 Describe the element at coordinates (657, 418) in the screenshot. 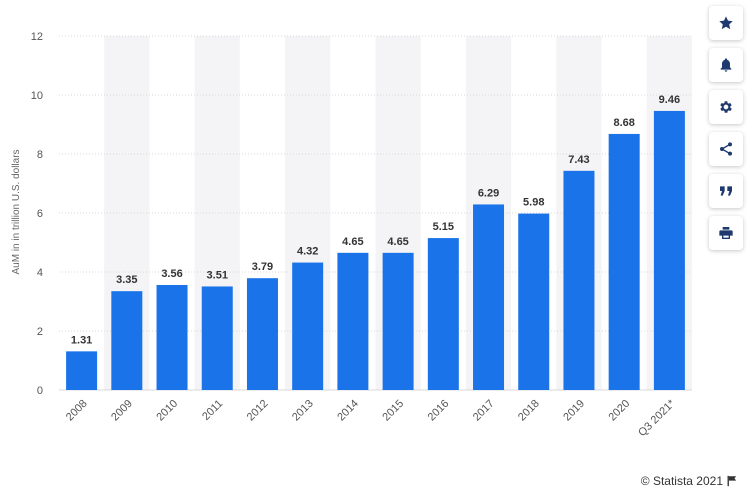

I see `x-tick-label: Q3 2021*` at that location.